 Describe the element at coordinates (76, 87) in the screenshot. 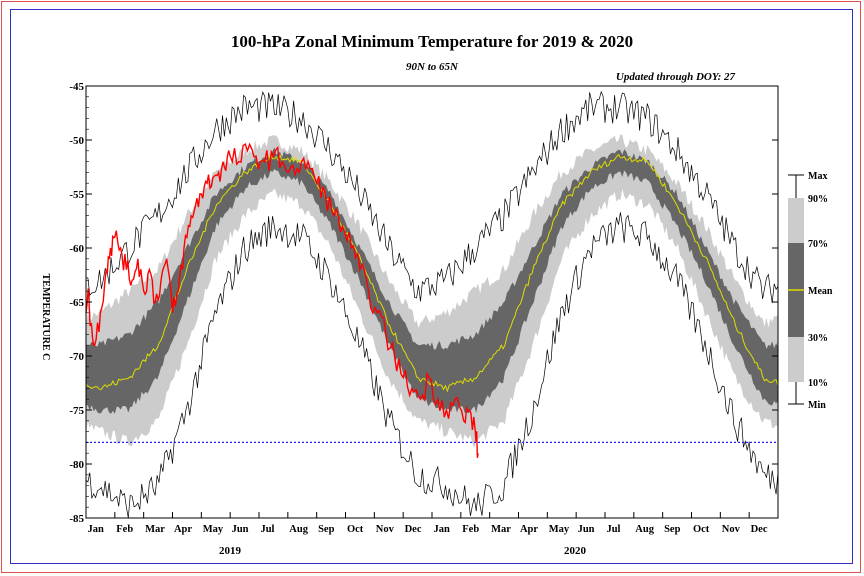

I see `y-tick-label: -45` at that location.